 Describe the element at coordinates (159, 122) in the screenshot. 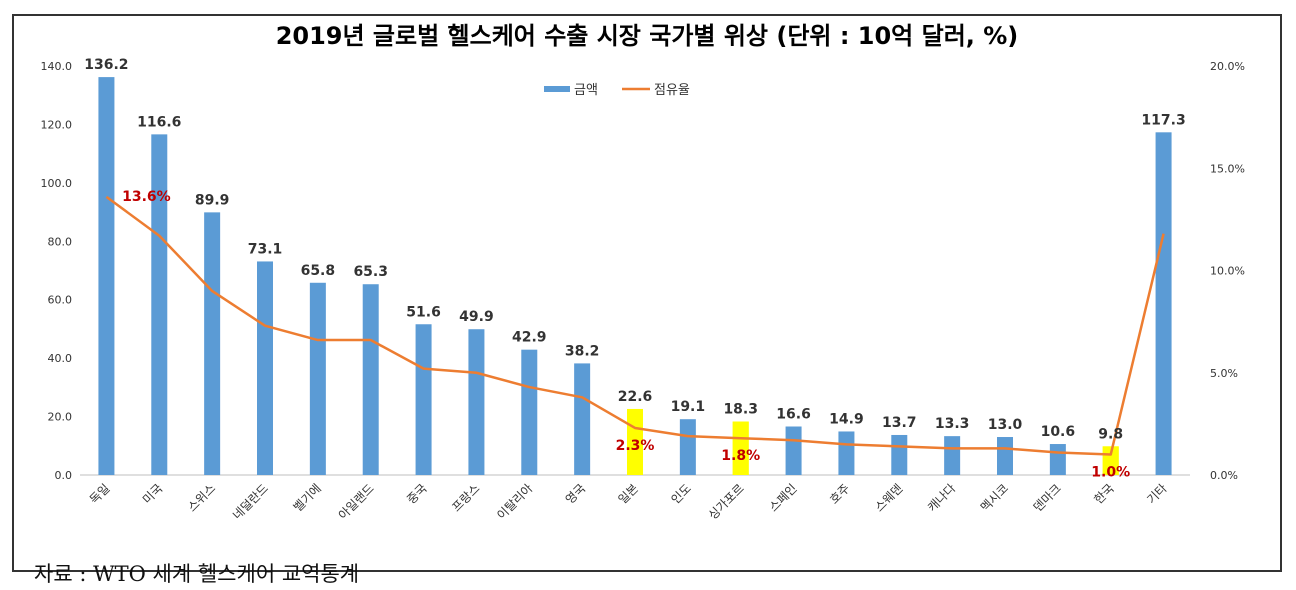

I see `bar-value-label: 116.6` at that location.